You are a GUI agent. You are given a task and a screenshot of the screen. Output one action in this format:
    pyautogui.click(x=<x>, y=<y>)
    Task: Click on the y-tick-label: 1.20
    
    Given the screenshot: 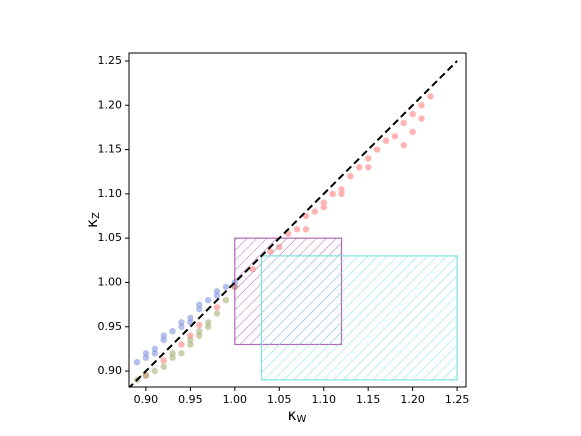 What is the action you would take?
    pyautogui.click(x=110, y=104)
    